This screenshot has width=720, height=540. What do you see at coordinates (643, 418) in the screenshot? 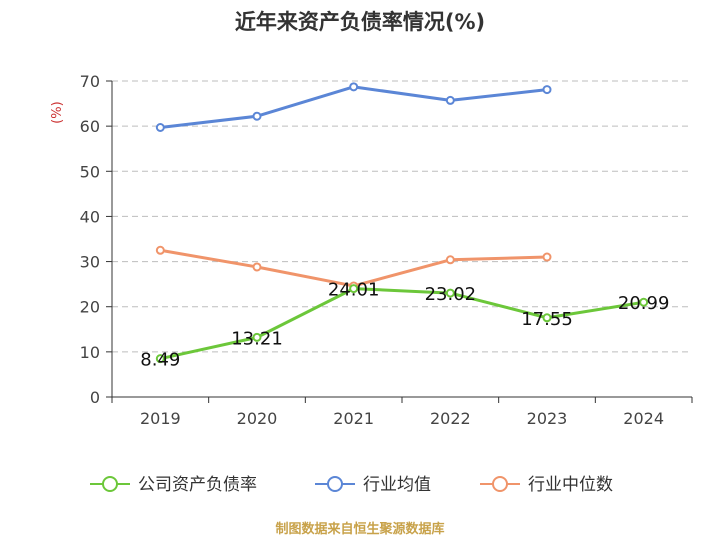
I see `x-tick-label: 2024` at bounding box center [643, 418].